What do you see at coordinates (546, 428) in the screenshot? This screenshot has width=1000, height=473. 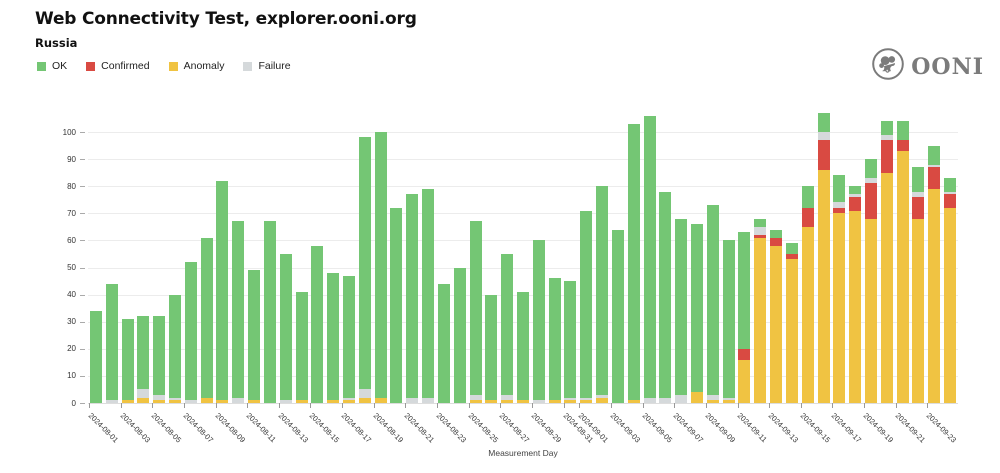 I see `x-tick-label: 2024-08-29` at bounding box center [546, 428].